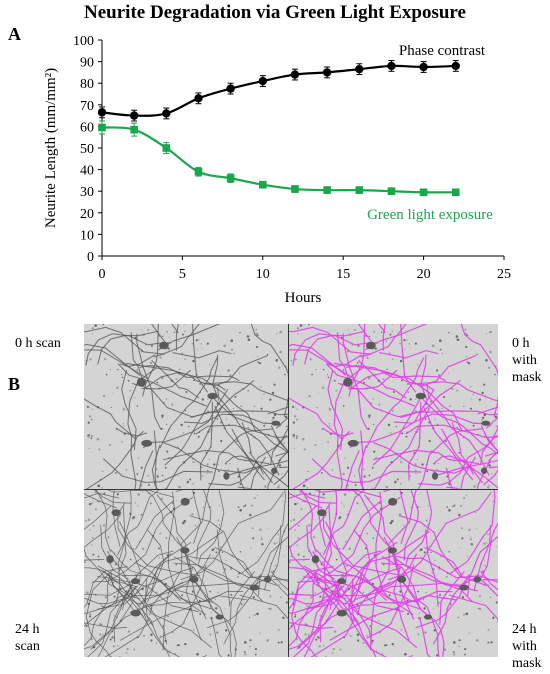 The image size is (550, 674). I want to click on panel-a-label: A, so click(14, 34).